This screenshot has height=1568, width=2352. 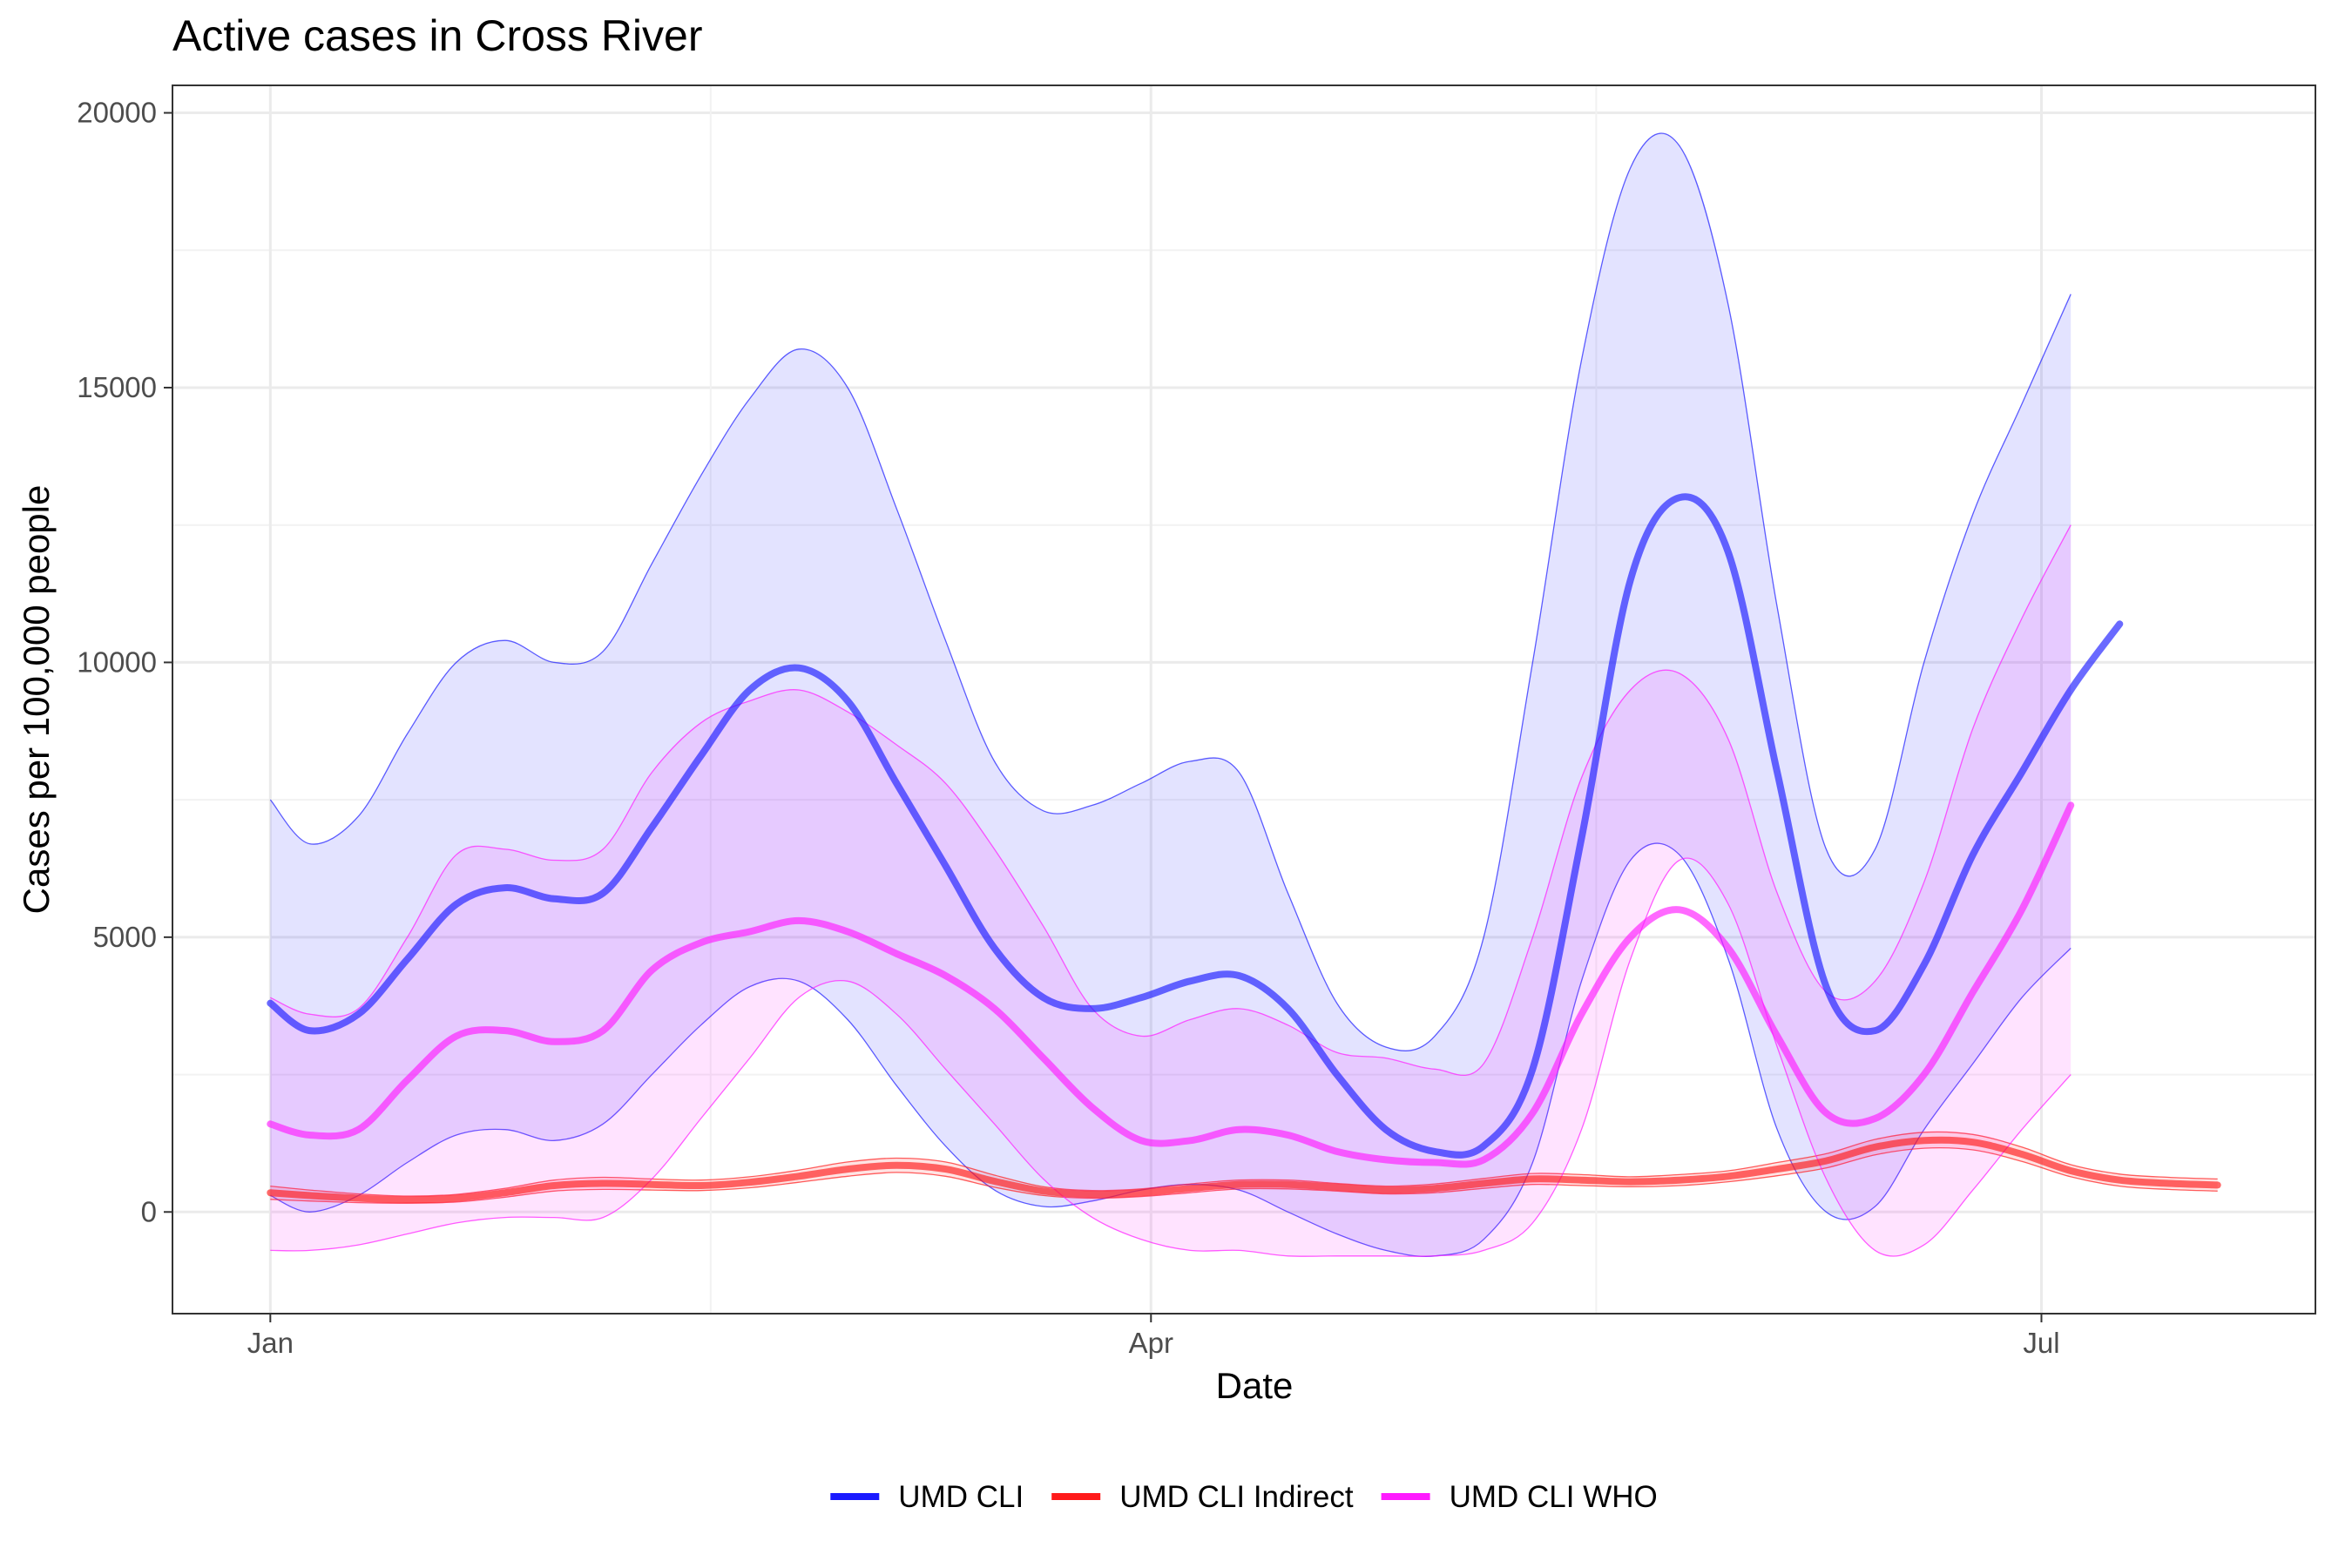 I want to click on legend-item-umd-cli: UMD CLI, so click(x=927, y=1497).